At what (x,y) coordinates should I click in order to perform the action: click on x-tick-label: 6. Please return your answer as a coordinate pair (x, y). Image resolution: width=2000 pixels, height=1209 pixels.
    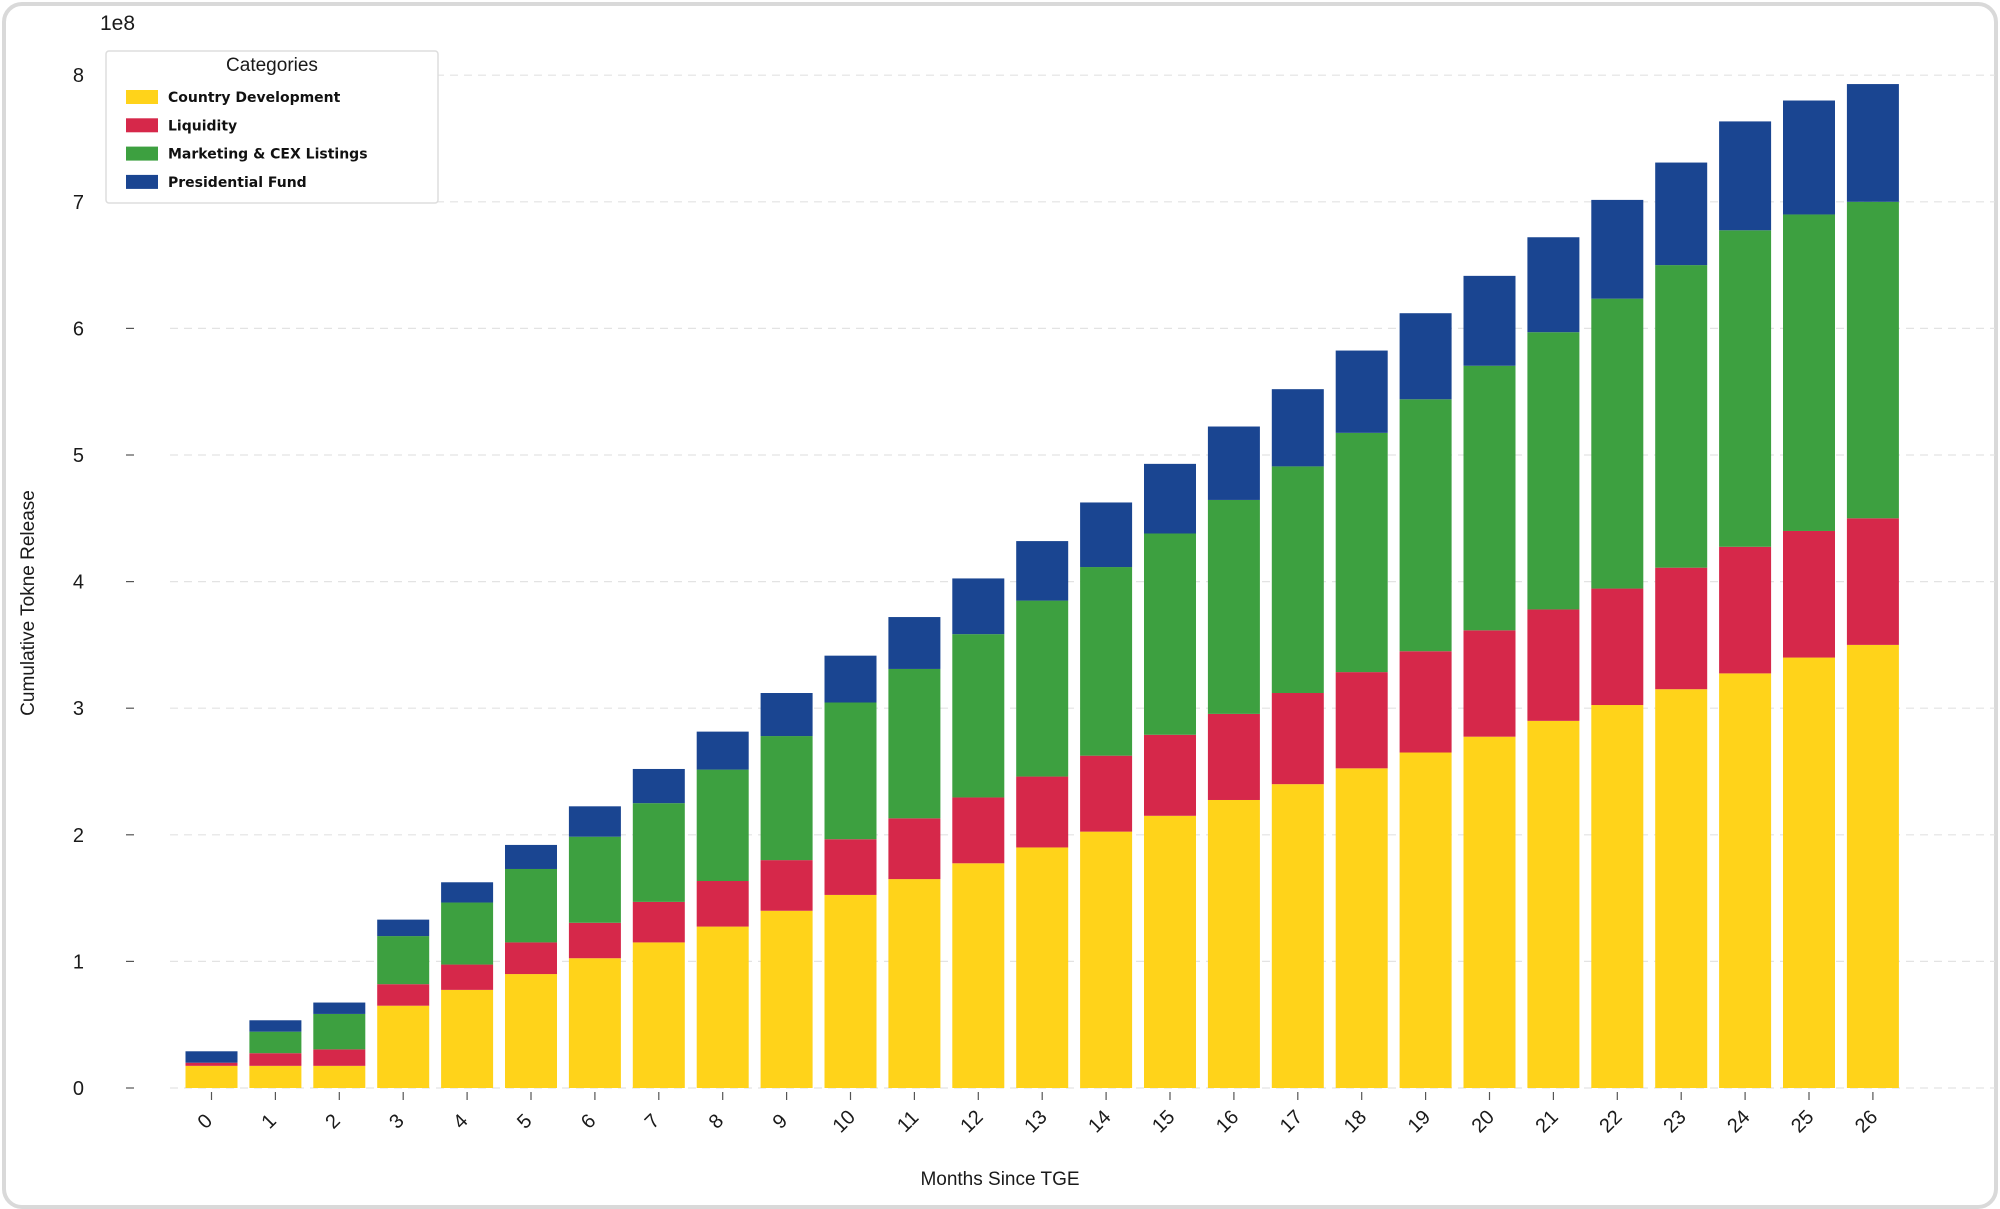
    Looking at the image, I should click on (588, 1121).